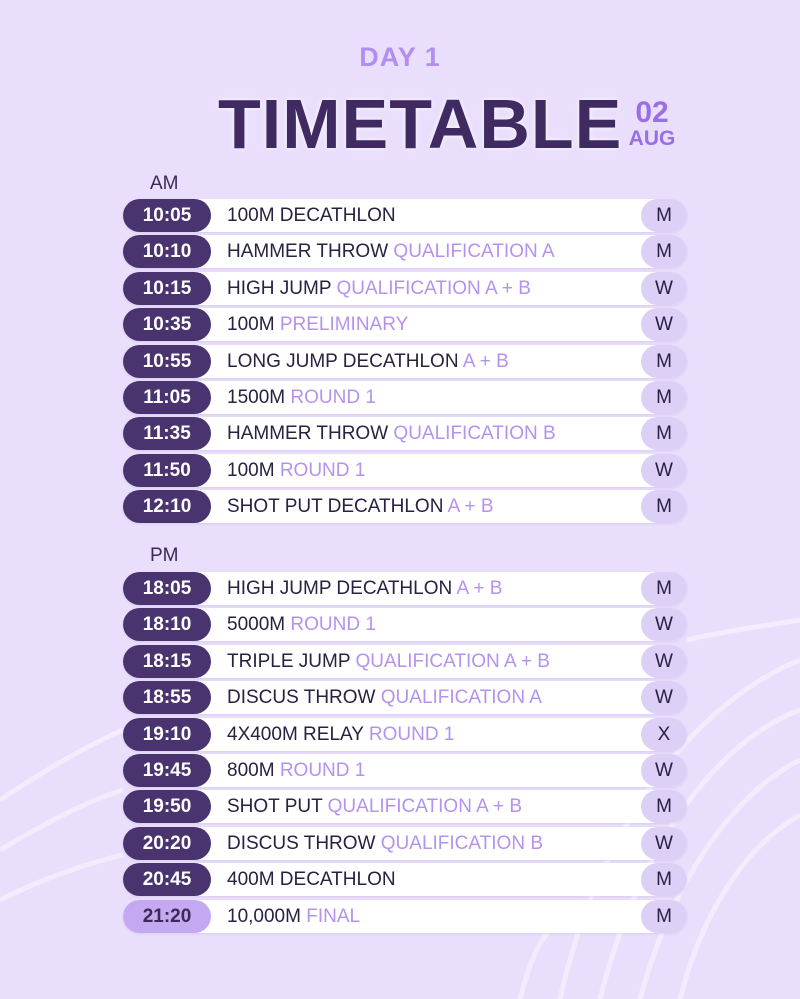  I want to click on event-main-text: 100M DECATHLON, so click(311, 215).